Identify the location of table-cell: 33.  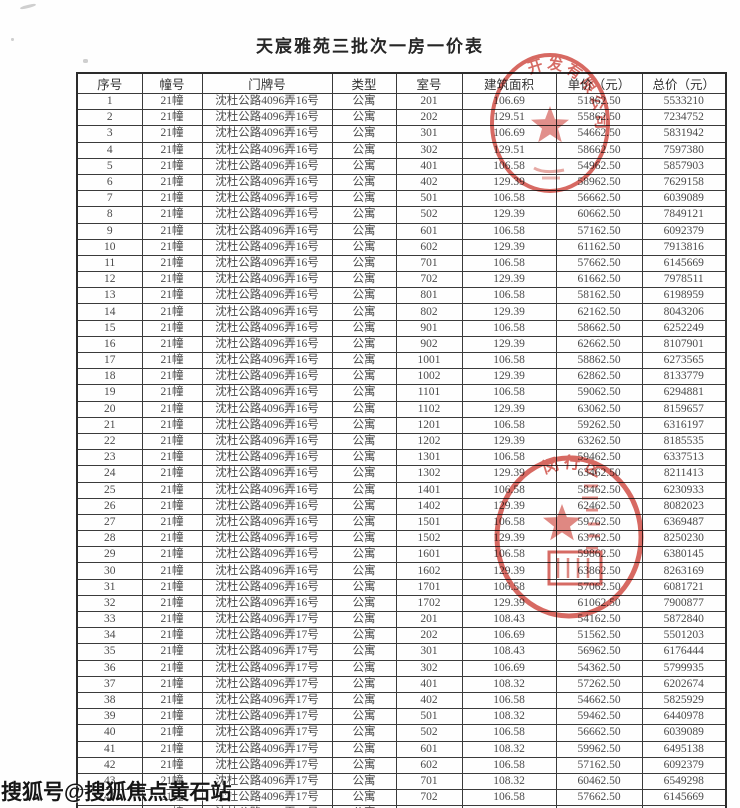
(109, 619).